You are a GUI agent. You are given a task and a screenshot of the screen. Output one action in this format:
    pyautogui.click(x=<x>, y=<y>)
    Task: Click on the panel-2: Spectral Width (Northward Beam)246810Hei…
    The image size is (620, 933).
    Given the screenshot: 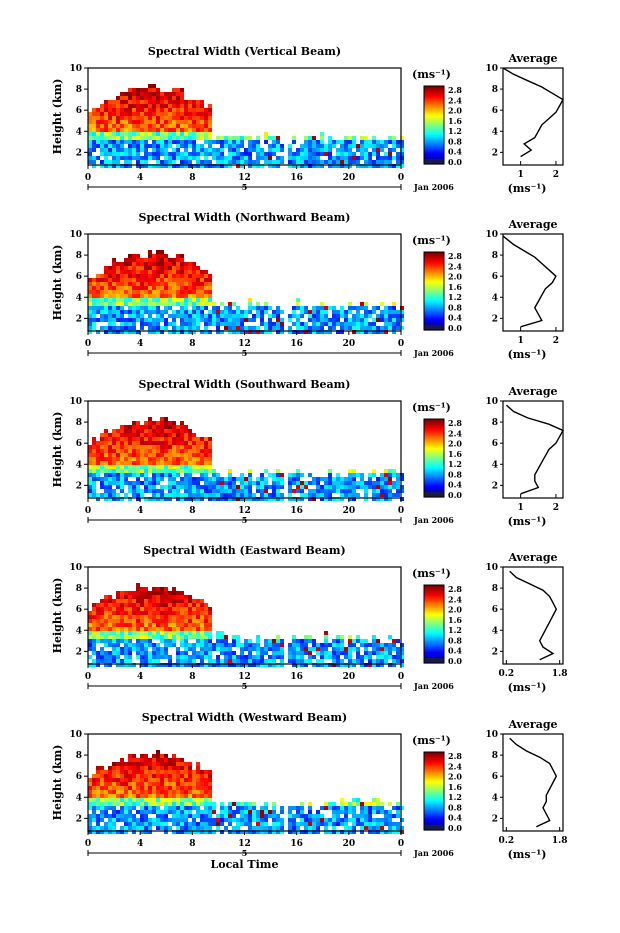 What is the action you would take?
    pyautogui.click(x=307, y=286)
    